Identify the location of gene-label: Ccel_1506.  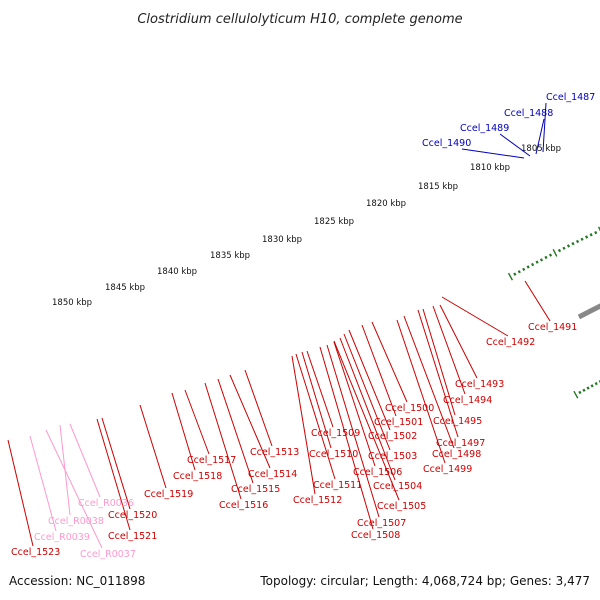
(377, 472).